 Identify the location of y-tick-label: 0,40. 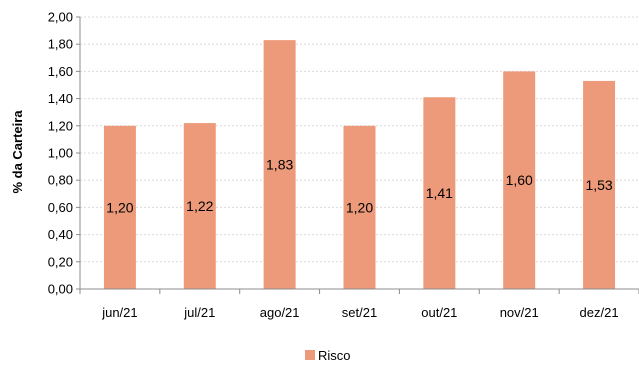
(60, 234).